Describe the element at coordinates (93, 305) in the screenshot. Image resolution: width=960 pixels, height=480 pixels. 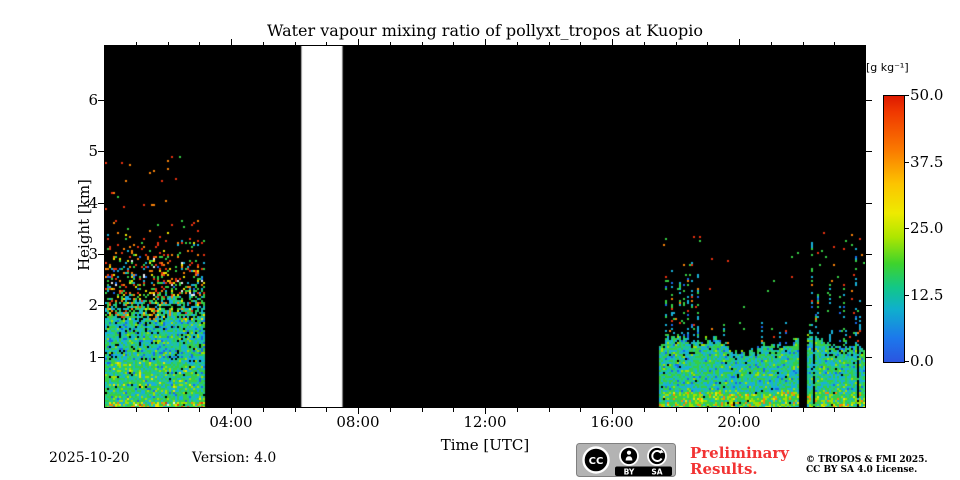
I see `y-tick-label: 2` at that location.